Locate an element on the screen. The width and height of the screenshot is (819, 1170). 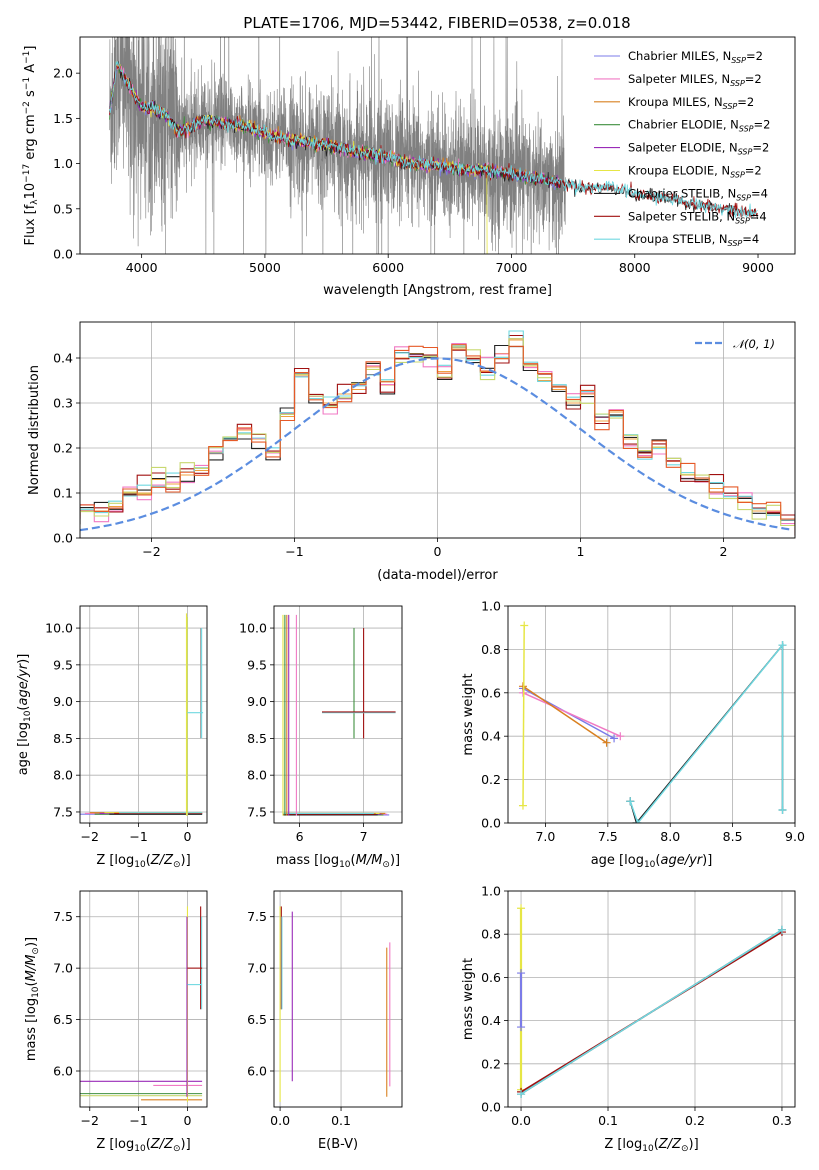
x-tick-label: 7000 is located at coordinates (512, 267).